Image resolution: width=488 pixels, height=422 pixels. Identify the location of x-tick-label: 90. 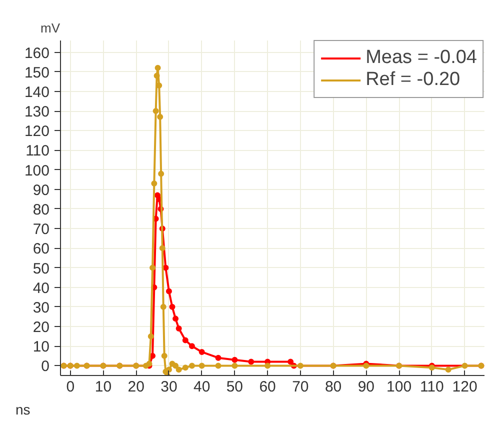
(366, 387).